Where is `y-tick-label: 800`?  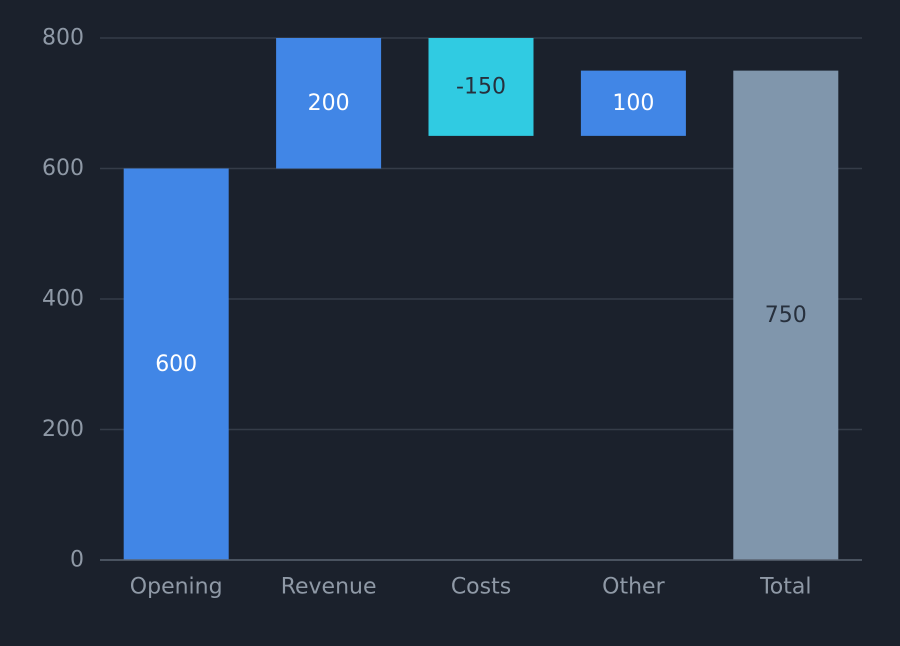 y-tick-label: 800 is located at coordinates (63, 38).